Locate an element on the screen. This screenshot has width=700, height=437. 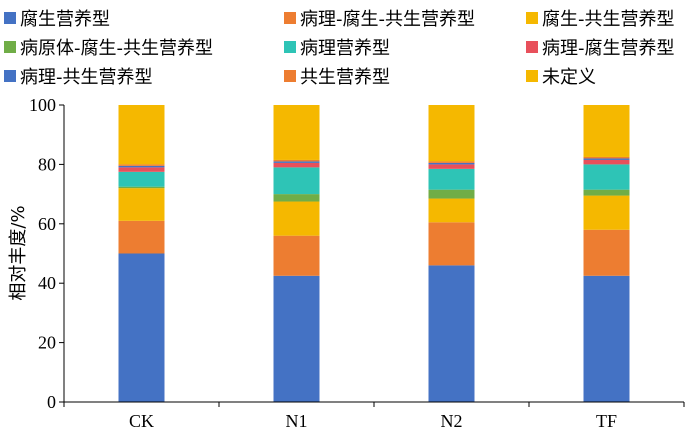
y-tick-label: 60 is located at coordinates (47, 224).